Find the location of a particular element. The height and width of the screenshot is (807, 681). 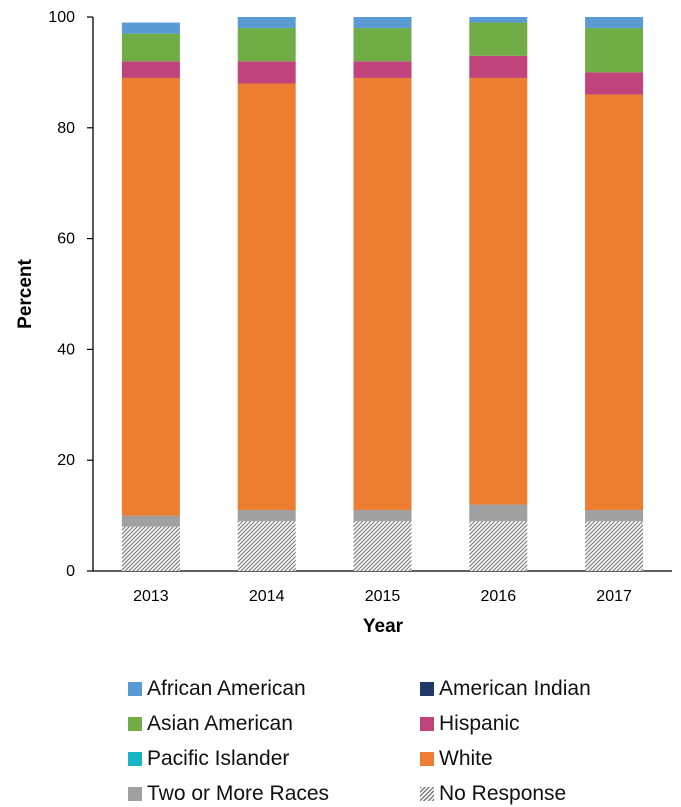

legend-item-hispanic: Hispanic is located at coordinates (470, 724).